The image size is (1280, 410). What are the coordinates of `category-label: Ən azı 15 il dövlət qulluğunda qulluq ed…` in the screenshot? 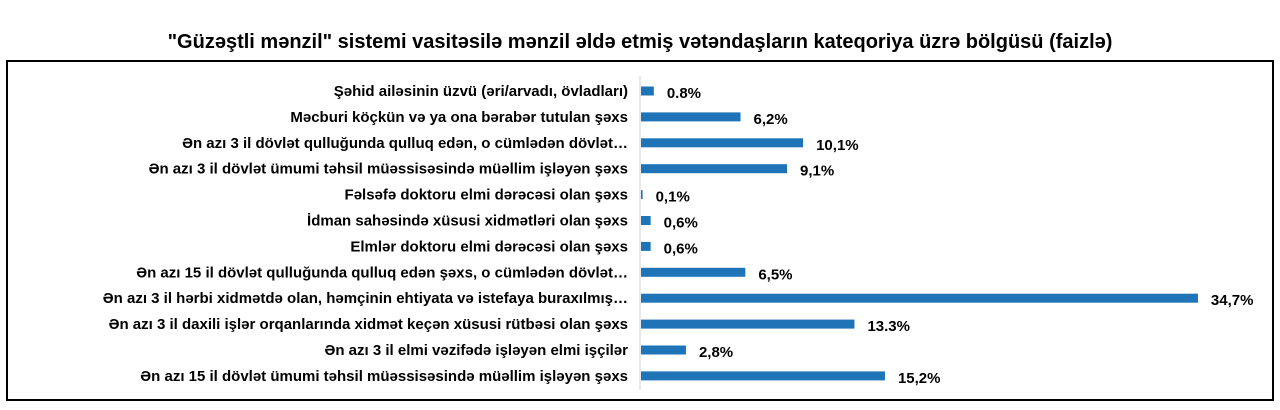 It's located at (382, 272).